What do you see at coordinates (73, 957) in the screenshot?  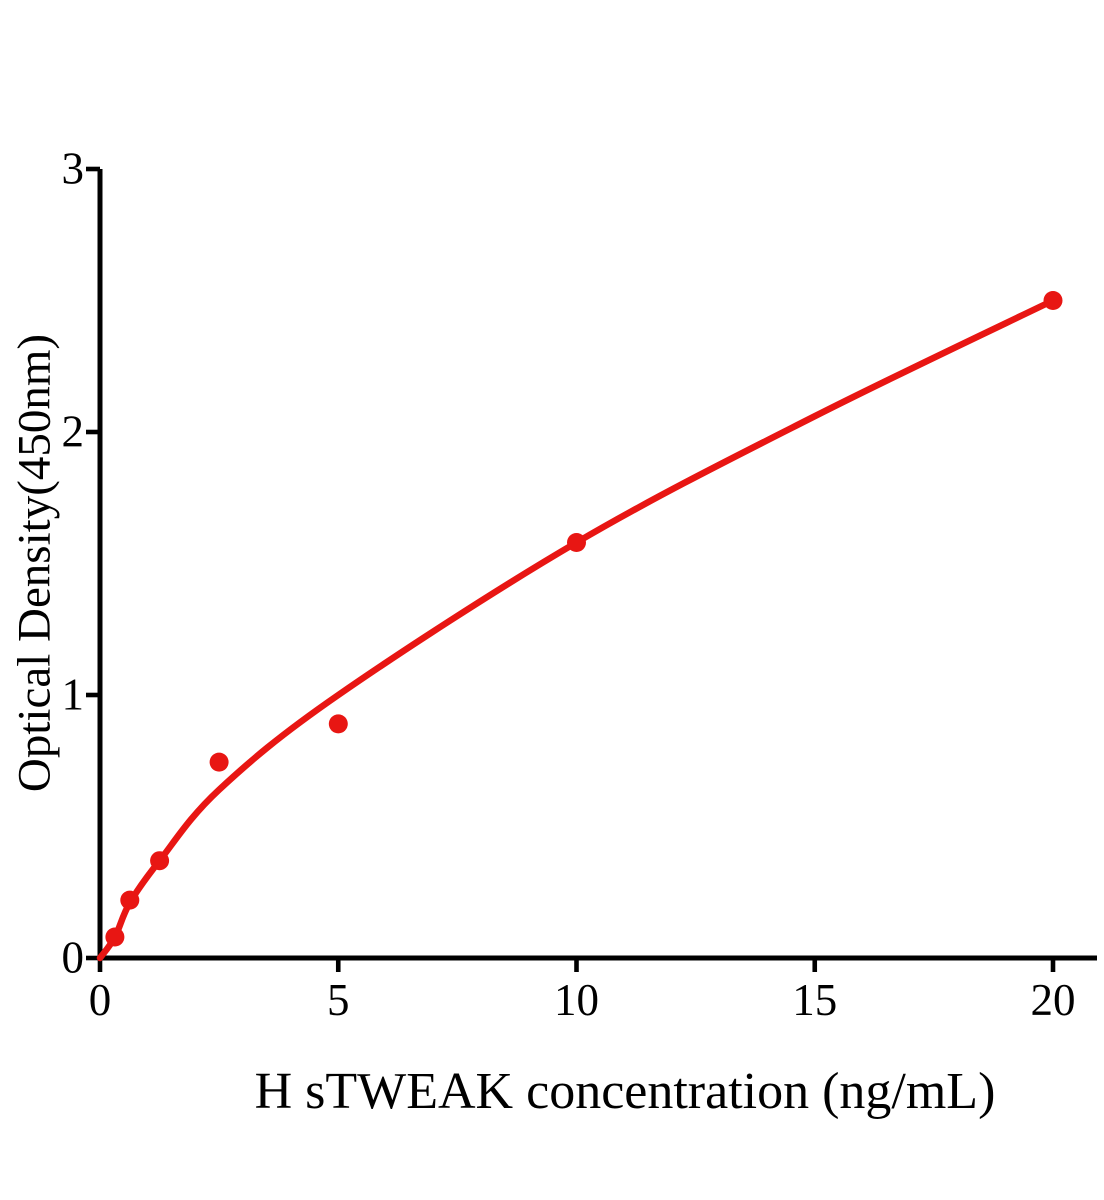 I see `y-tick-label: 0` at bounding box center [73, 957].